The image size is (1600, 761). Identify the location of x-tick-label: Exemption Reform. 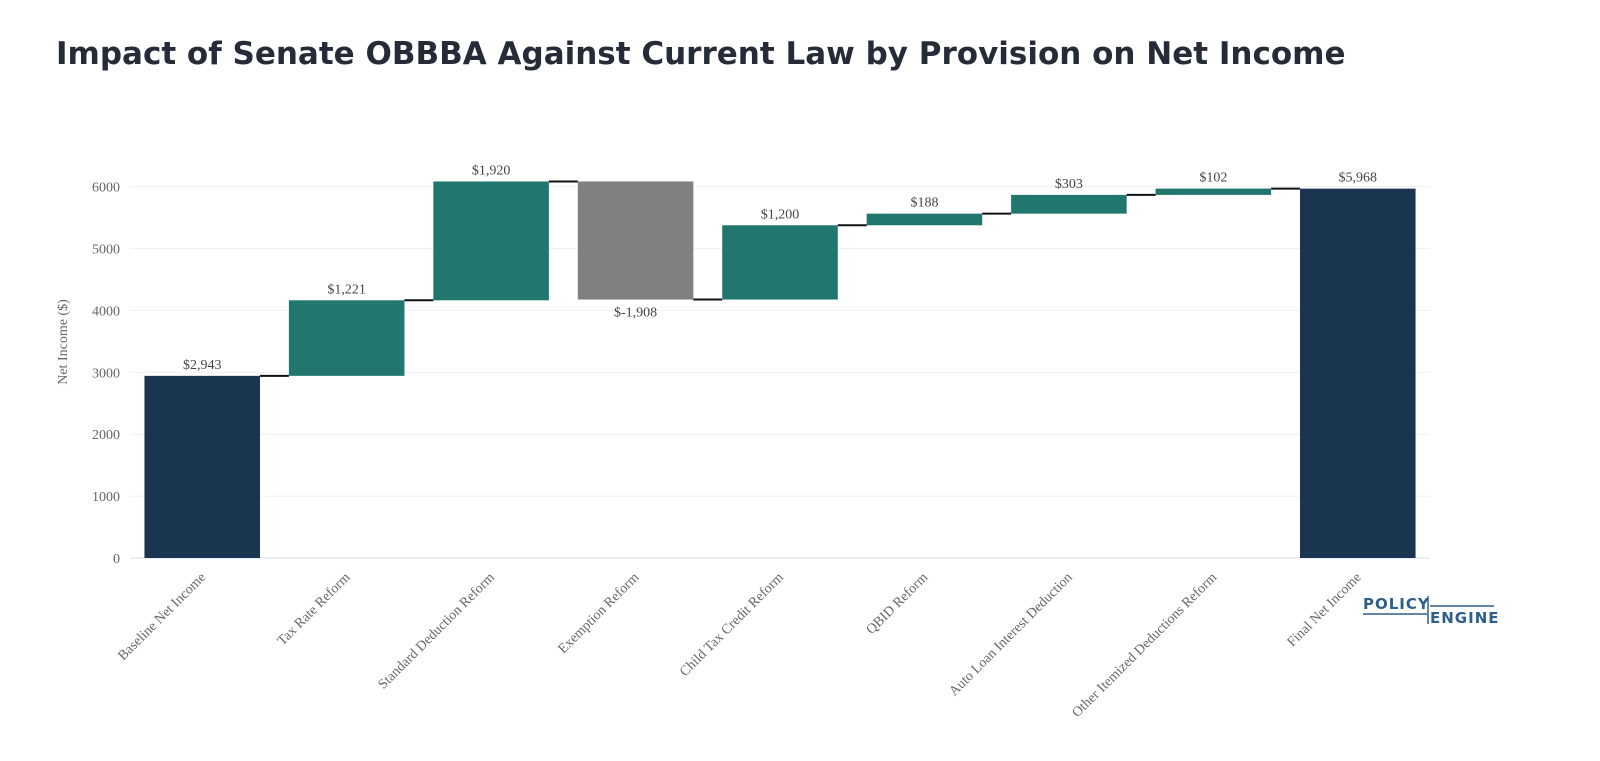
(599, 613).